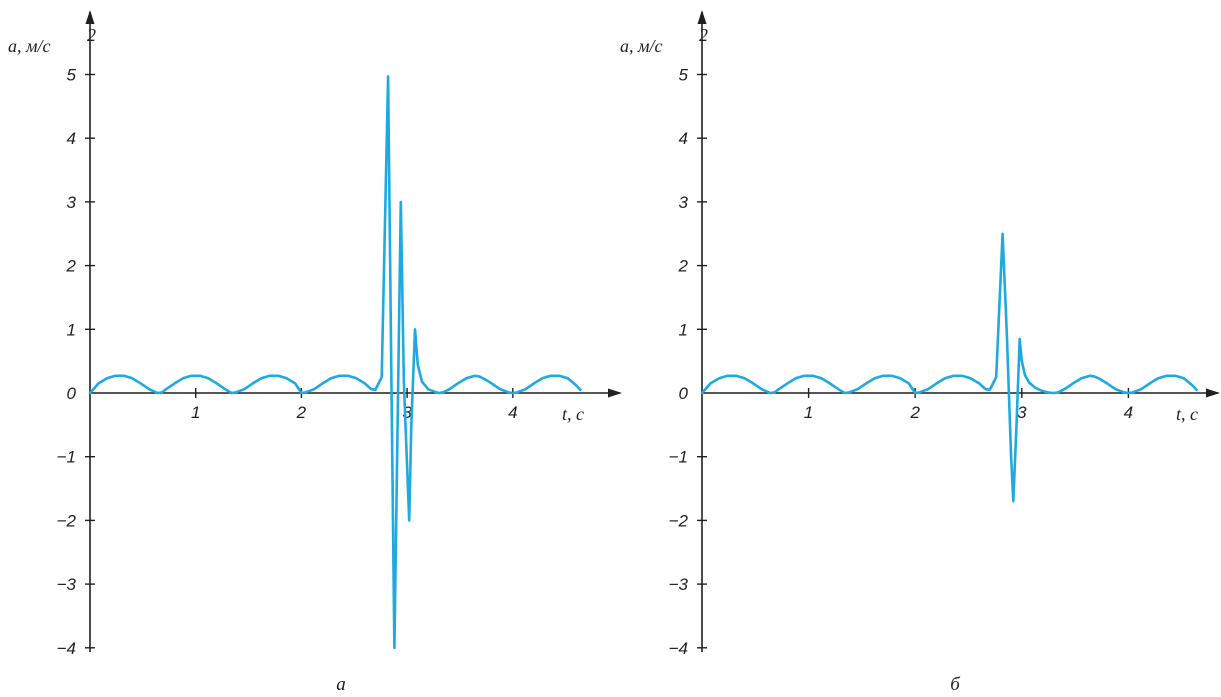 This screenshot has height=697, width=1221. What do you see at coordinates (955, 684) in the screenshot?
I see `panel-caption: б` at bounding box center [955, 684].